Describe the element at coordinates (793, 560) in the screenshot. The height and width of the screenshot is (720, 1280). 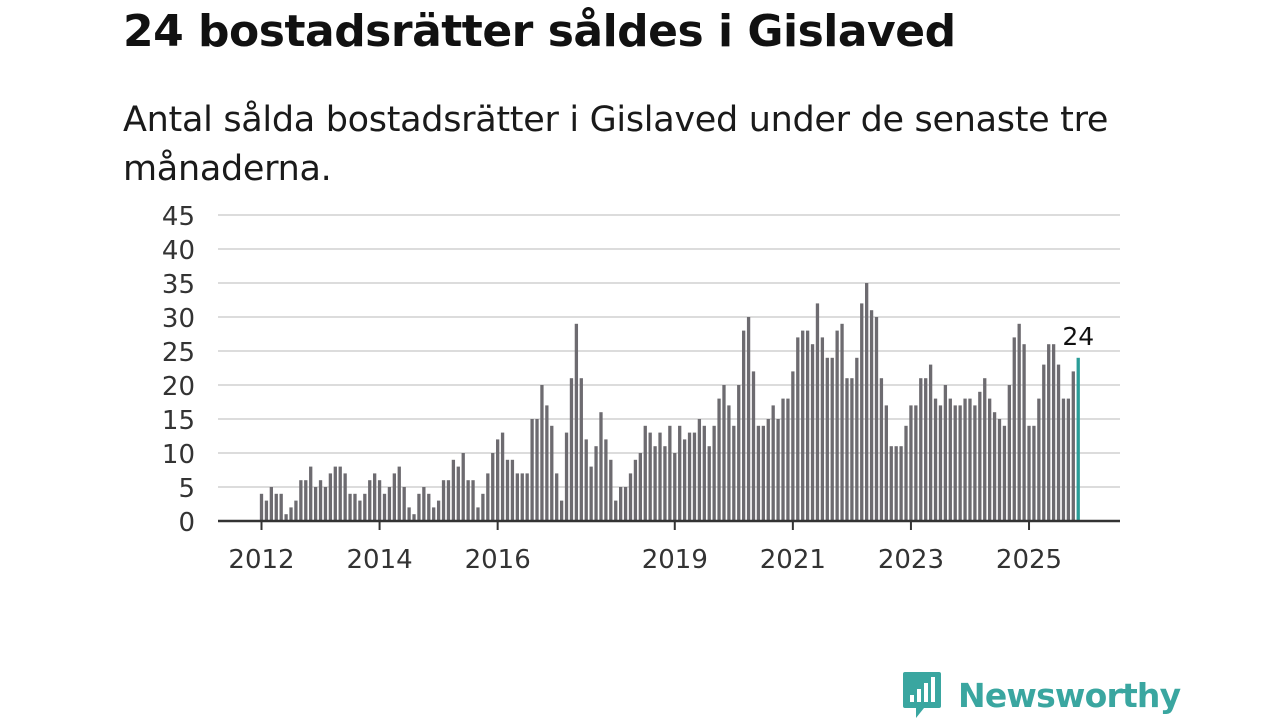
I see `x-tick-label-2021: 2021` at that location.